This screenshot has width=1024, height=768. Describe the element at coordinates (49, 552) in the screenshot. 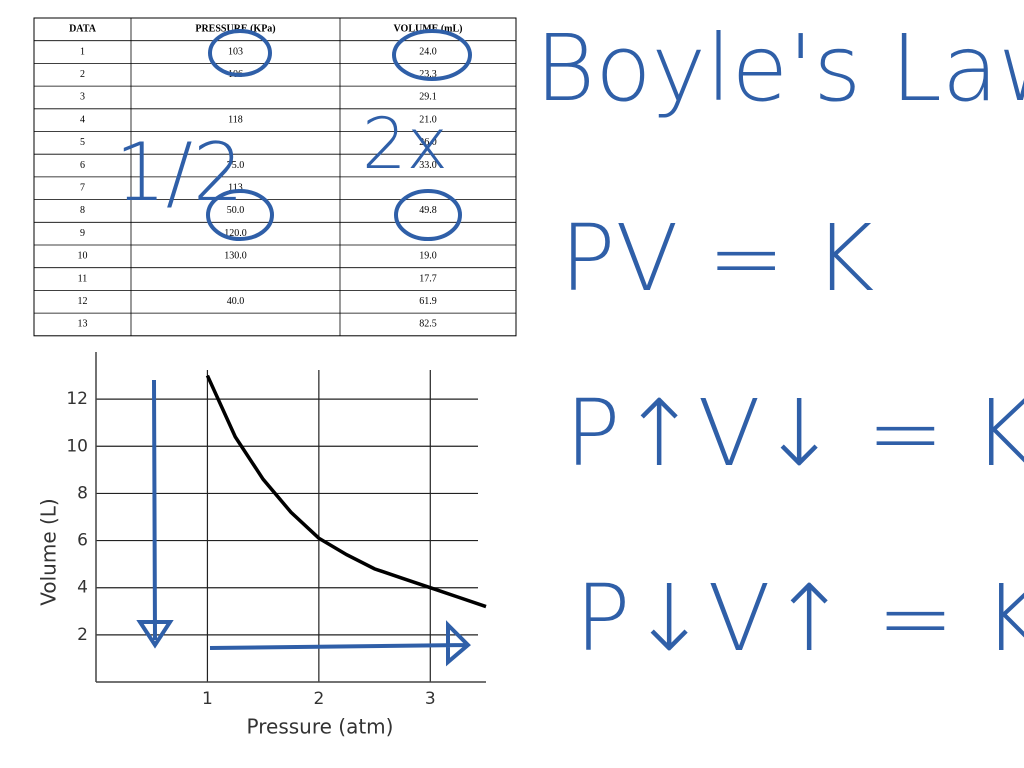

I see `y-axis-label: Volume (L)` at that location.